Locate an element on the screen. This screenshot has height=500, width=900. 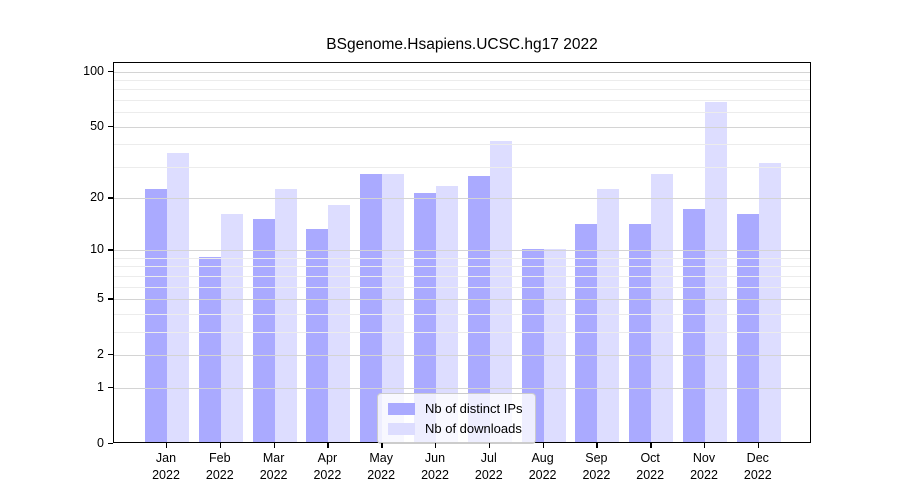
legend-swatch-downloads is located at coordinates (401, 428).